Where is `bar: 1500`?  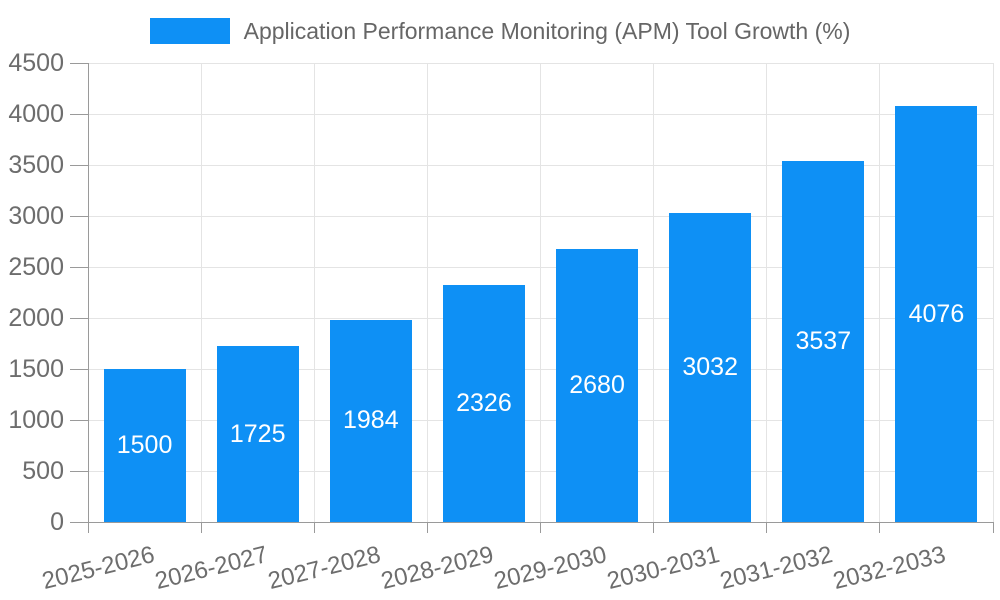
bar: 1500 is located at coordinates (144, 445).